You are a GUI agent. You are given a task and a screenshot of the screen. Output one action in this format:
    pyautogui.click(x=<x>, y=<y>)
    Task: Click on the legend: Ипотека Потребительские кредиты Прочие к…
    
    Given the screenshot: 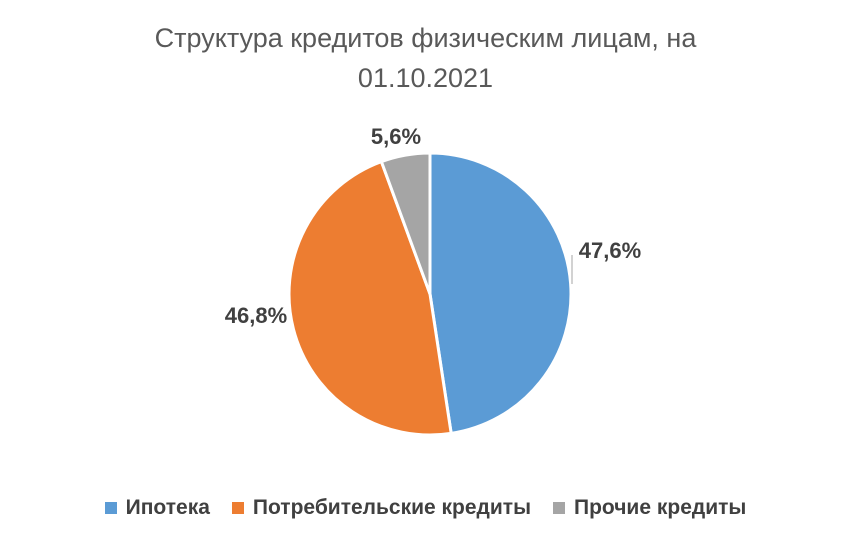 What is the action you would take?
    pyautogui.click(x=425, y=508)
    